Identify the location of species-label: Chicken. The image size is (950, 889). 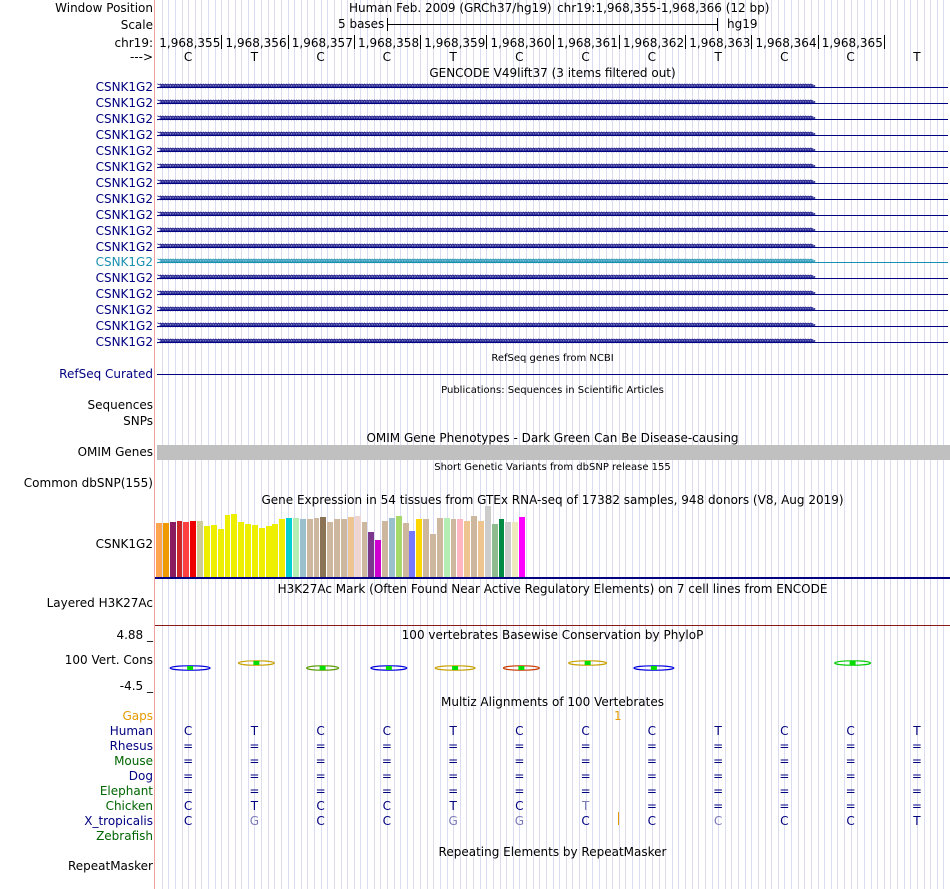
(129, 806).